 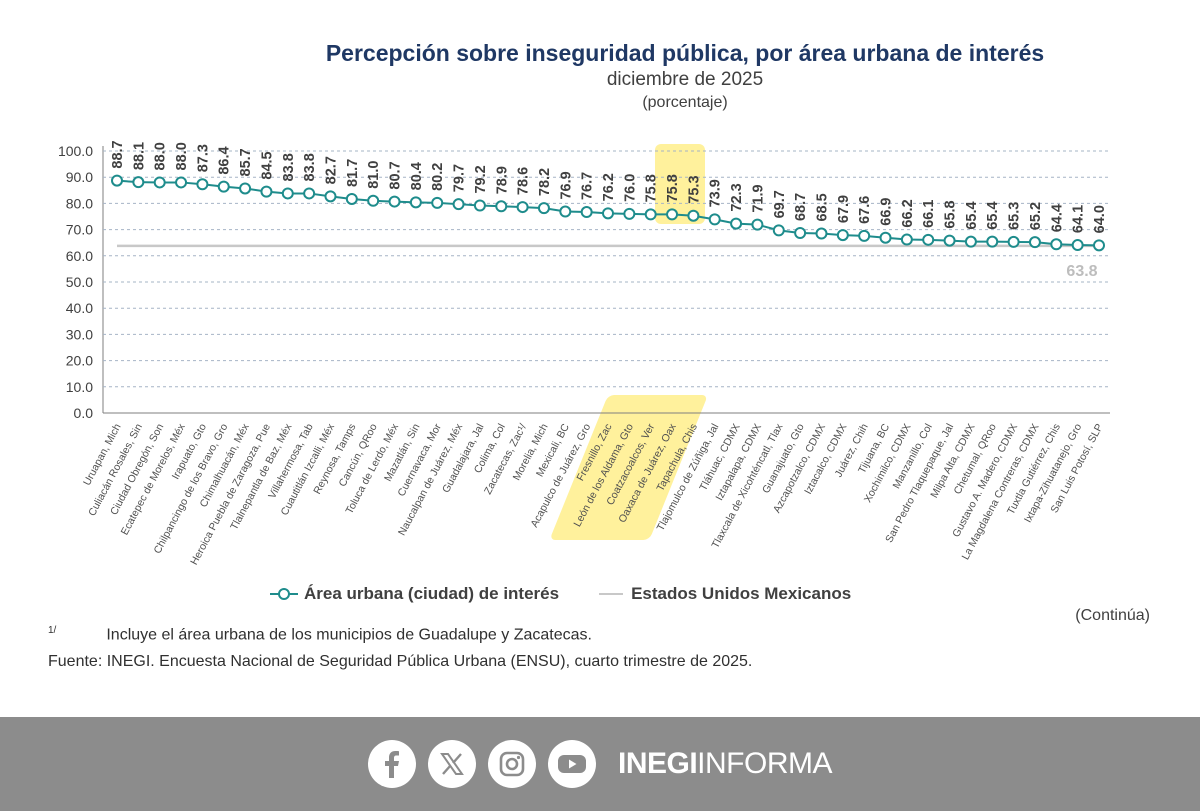 What do you see at coordinates (75, 151) in the screenshot?
I see `y-tick-label: 100.0` at bounding box center [75, 151].